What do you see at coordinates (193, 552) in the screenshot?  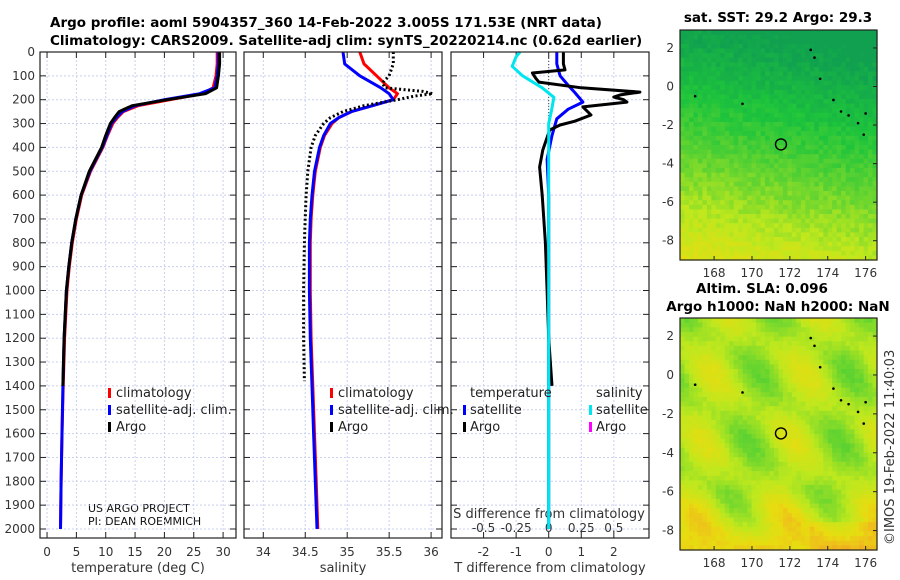 I see `x-tick-label: 25` at bounding box center [193, 552].